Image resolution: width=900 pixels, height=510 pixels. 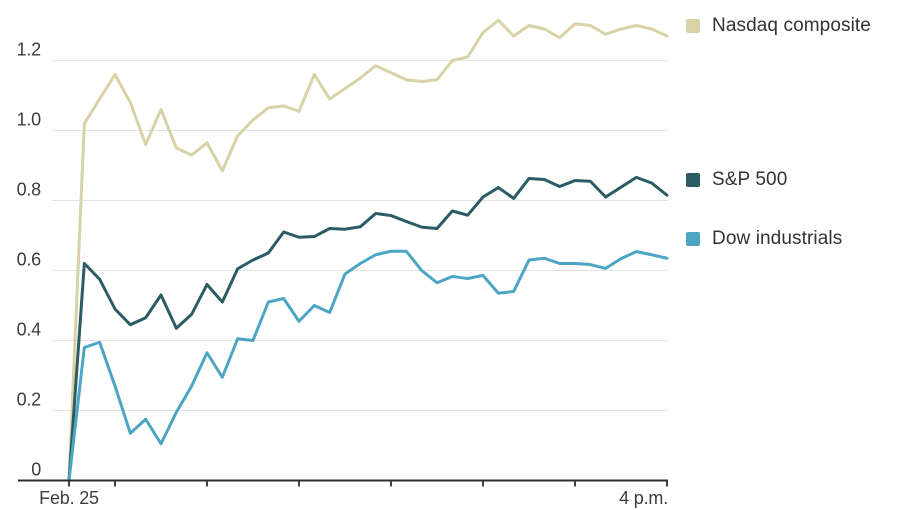 What do you see at coordinates (777, 238) in the screenshot?
I see `legend-label-dow: Dow industrials` at bounding box center [777, 238].